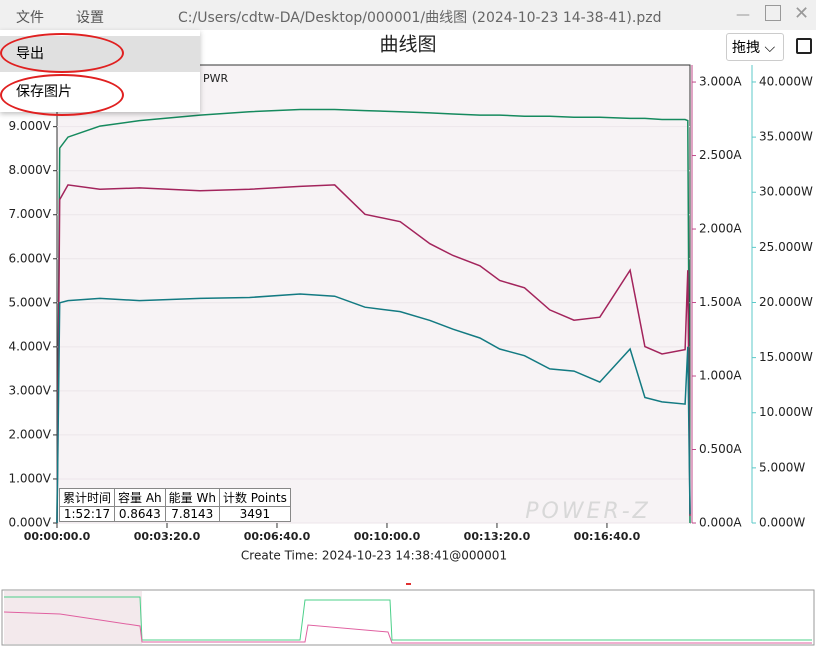  I want to click on y3-tick-label: 10.000W, so click(786, 412).